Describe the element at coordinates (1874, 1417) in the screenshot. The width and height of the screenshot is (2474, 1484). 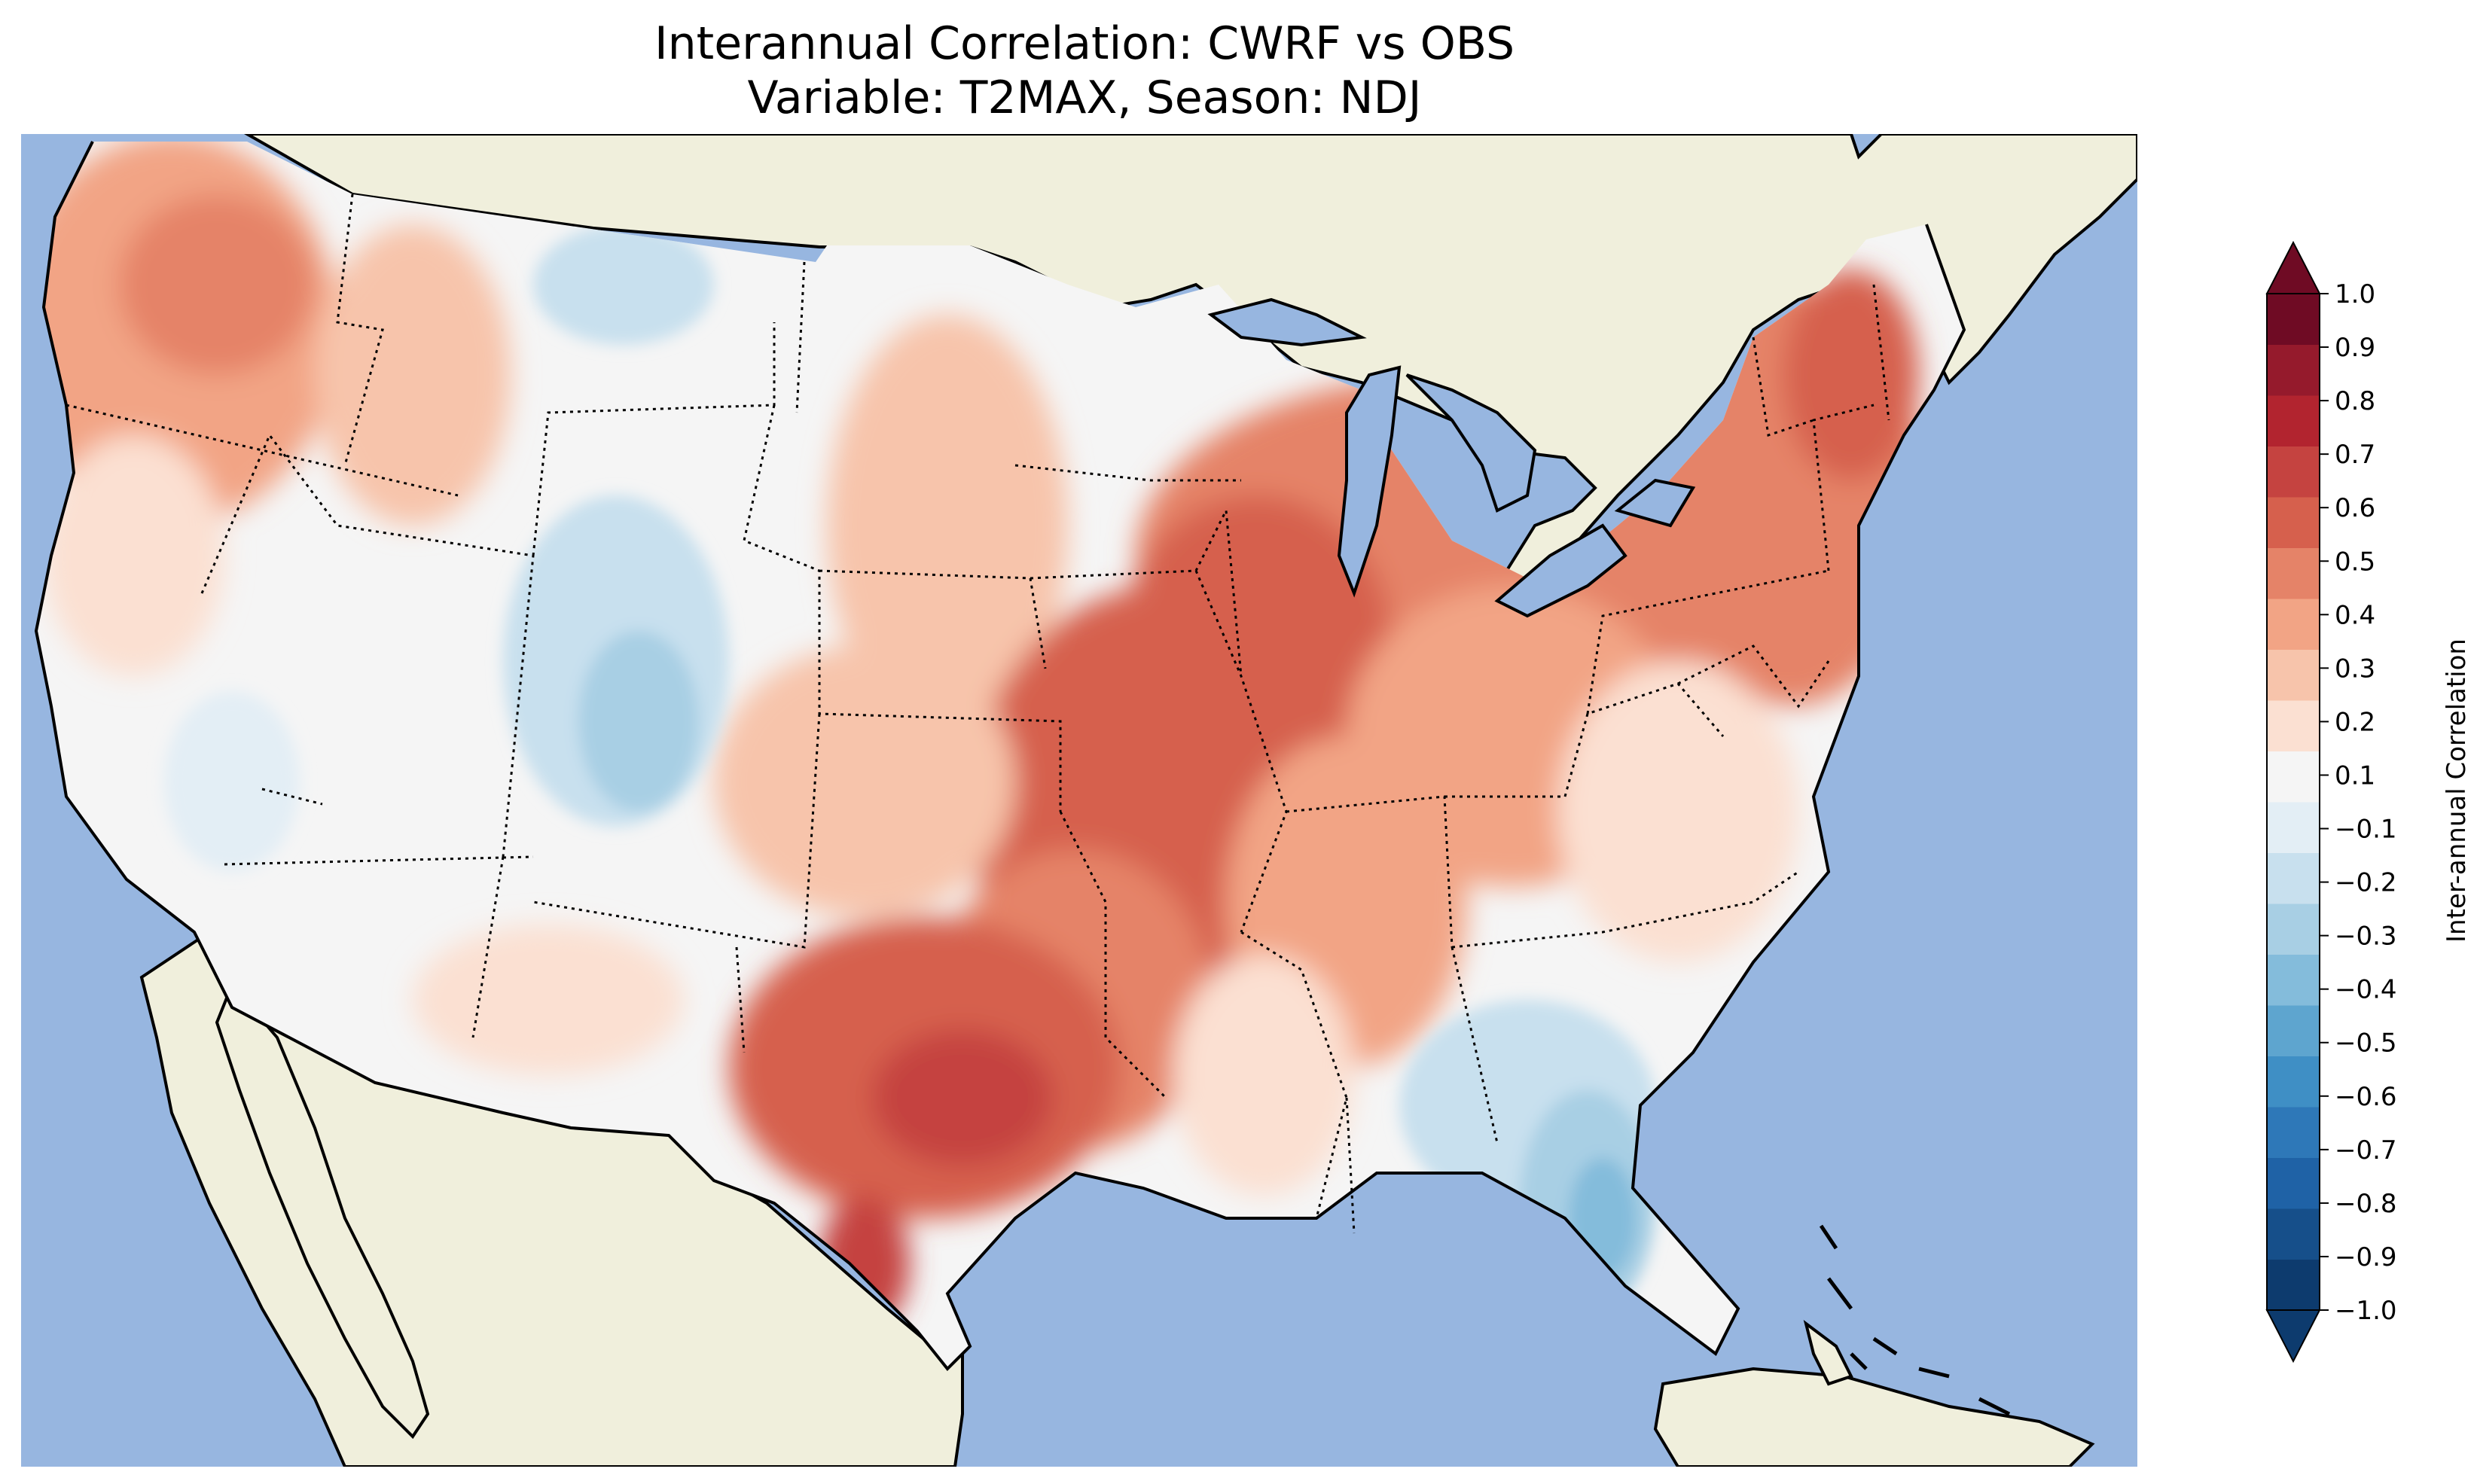
I see `cuba-land` at that location.